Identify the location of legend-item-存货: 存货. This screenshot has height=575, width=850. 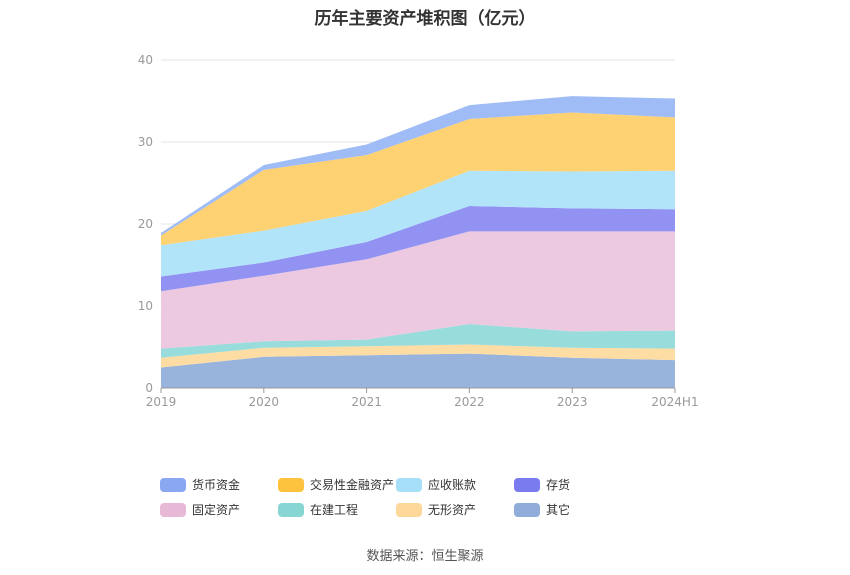
(573, 484).